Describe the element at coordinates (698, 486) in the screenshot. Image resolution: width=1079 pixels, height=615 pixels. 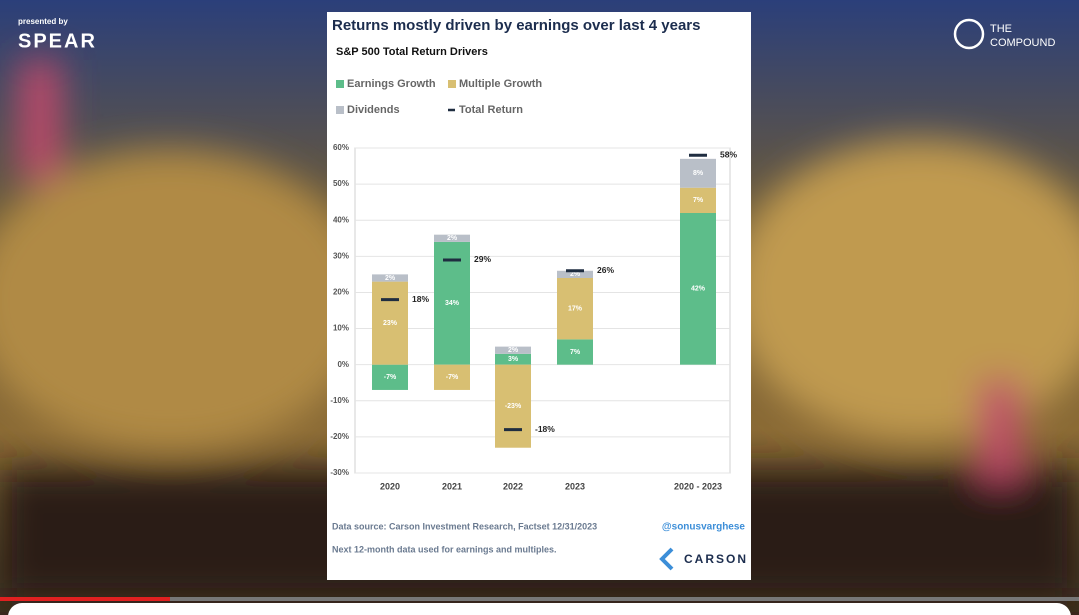
I see `x-tick-label: 2020 - 2023` at that location.